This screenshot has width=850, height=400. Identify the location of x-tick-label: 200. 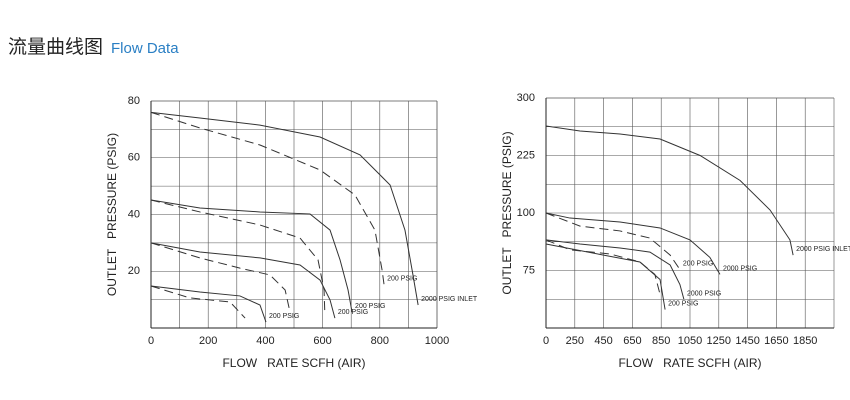
(208, 341).